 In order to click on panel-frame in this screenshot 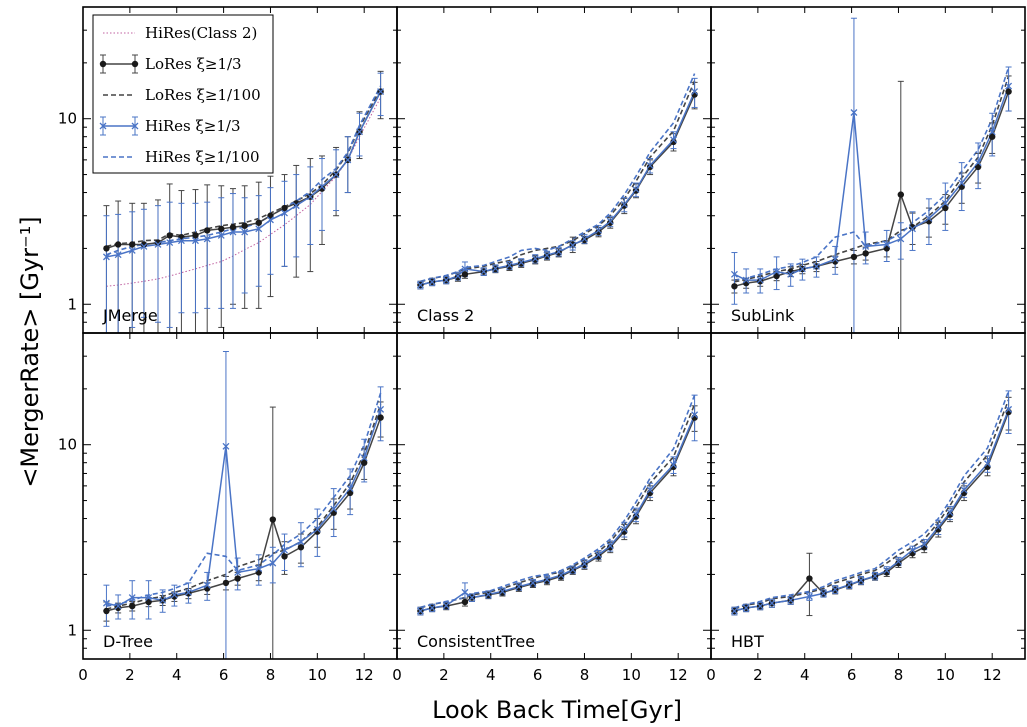, I will do `click(868, 496)`.